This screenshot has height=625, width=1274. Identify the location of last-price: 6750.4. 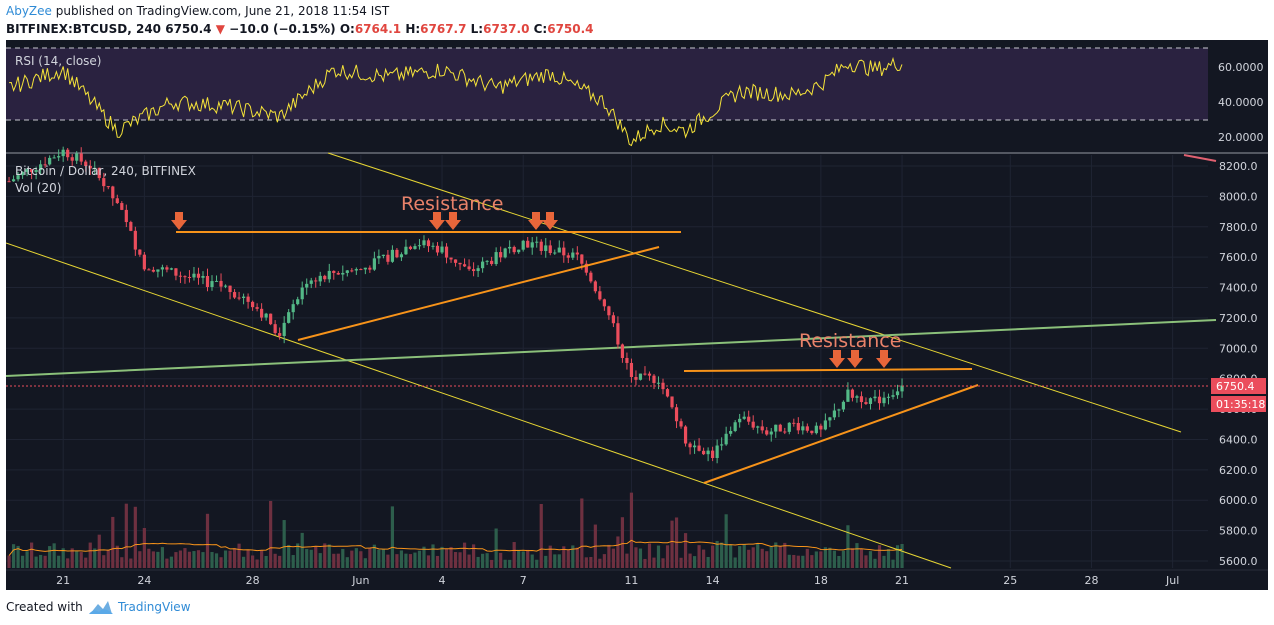
(188, 29).